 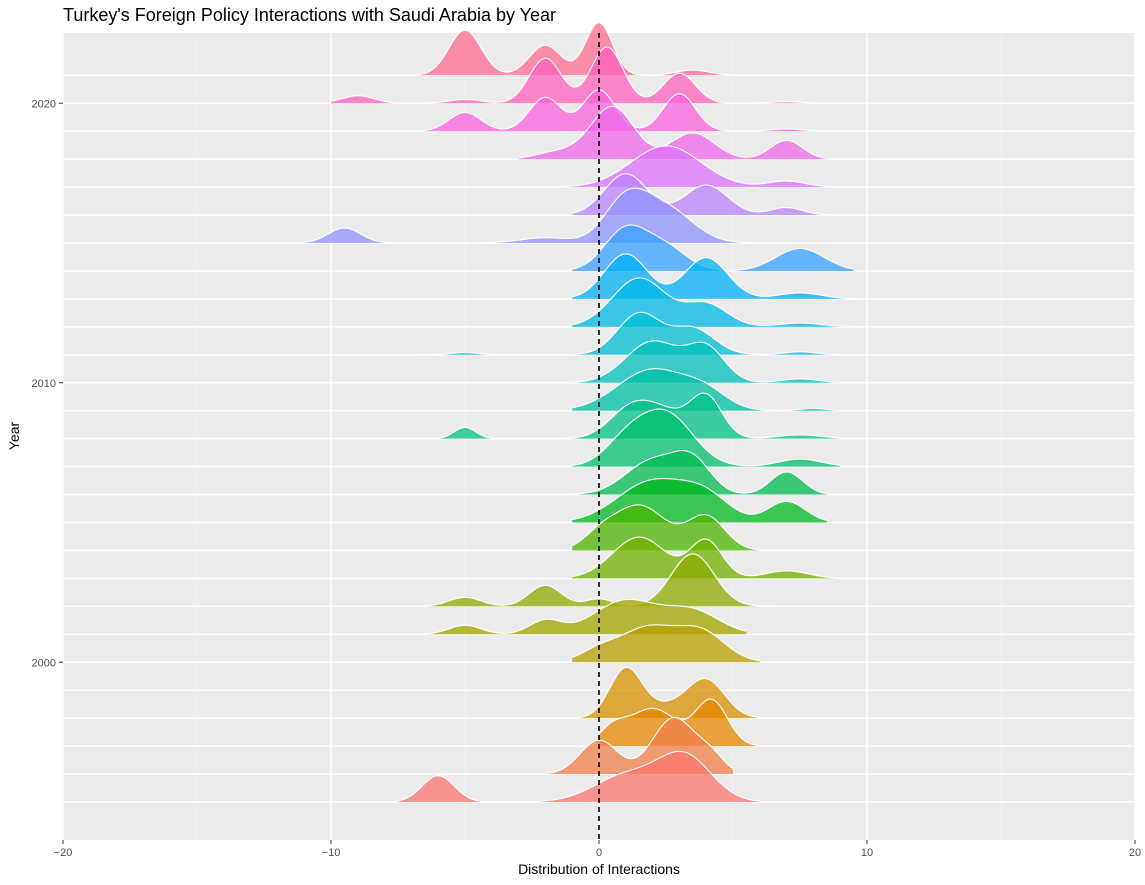 I want to click on ridge-outline-2002, so click(x=599, y=580).